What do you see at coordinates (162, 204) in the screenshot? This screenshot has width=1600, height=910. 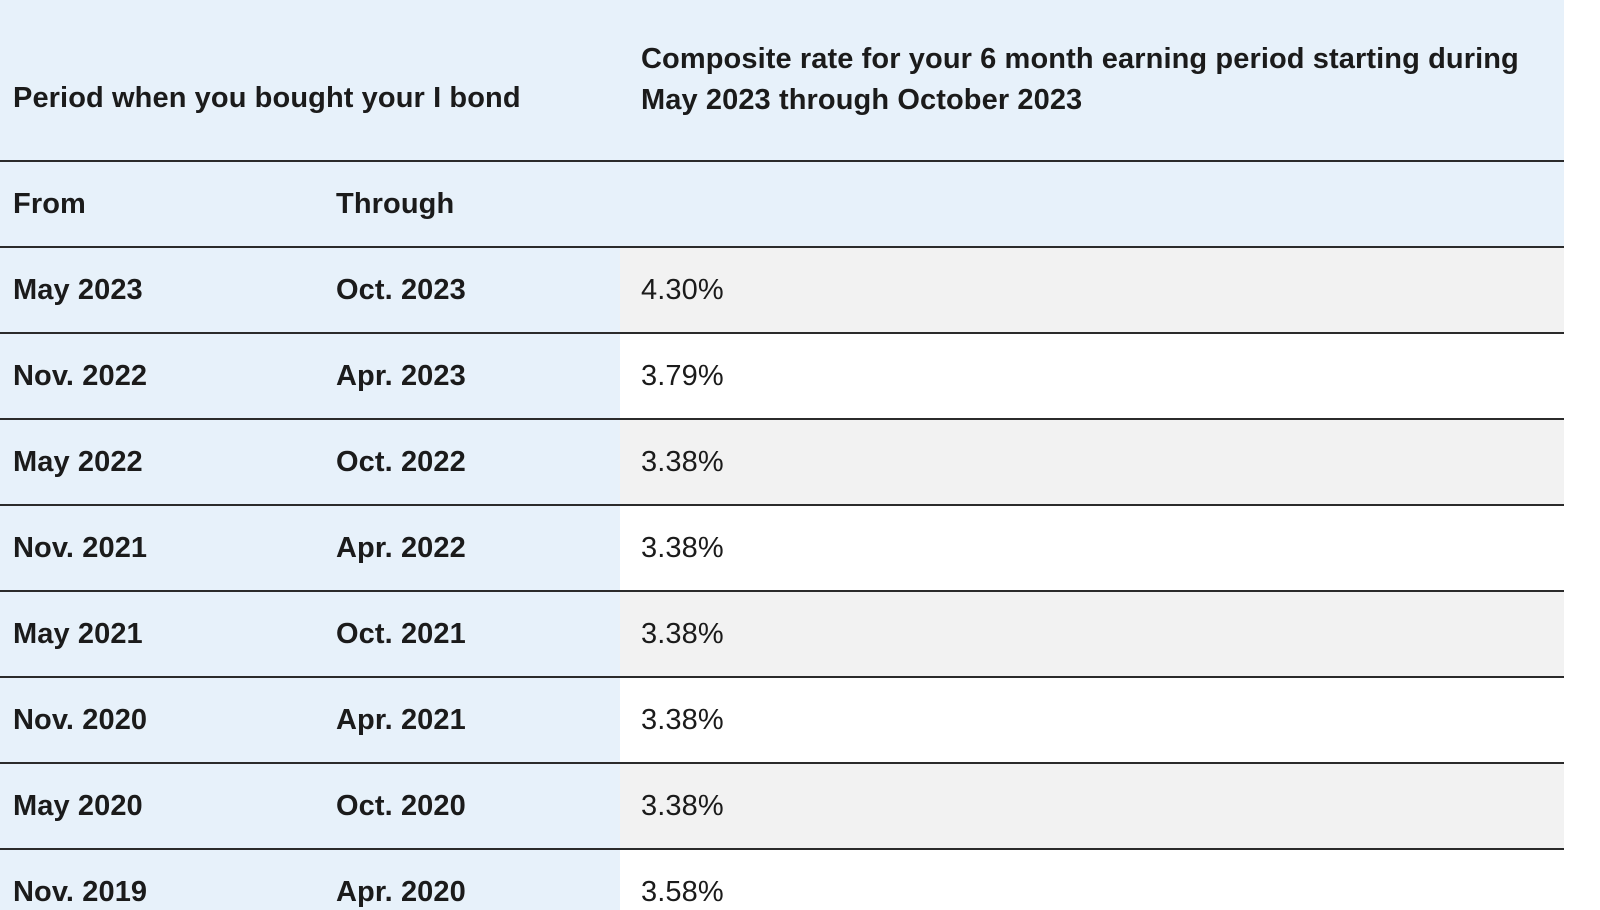 I see `from-column-header: From` at bounding box center [162, 204].